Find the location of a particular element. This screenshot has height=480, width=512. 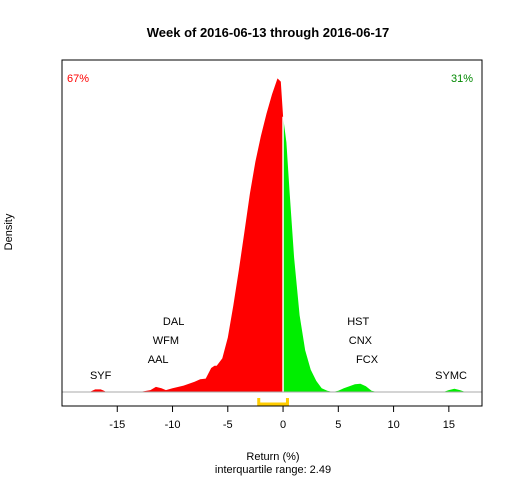

ticker-label: DAL is located at coordinates (173, 322).